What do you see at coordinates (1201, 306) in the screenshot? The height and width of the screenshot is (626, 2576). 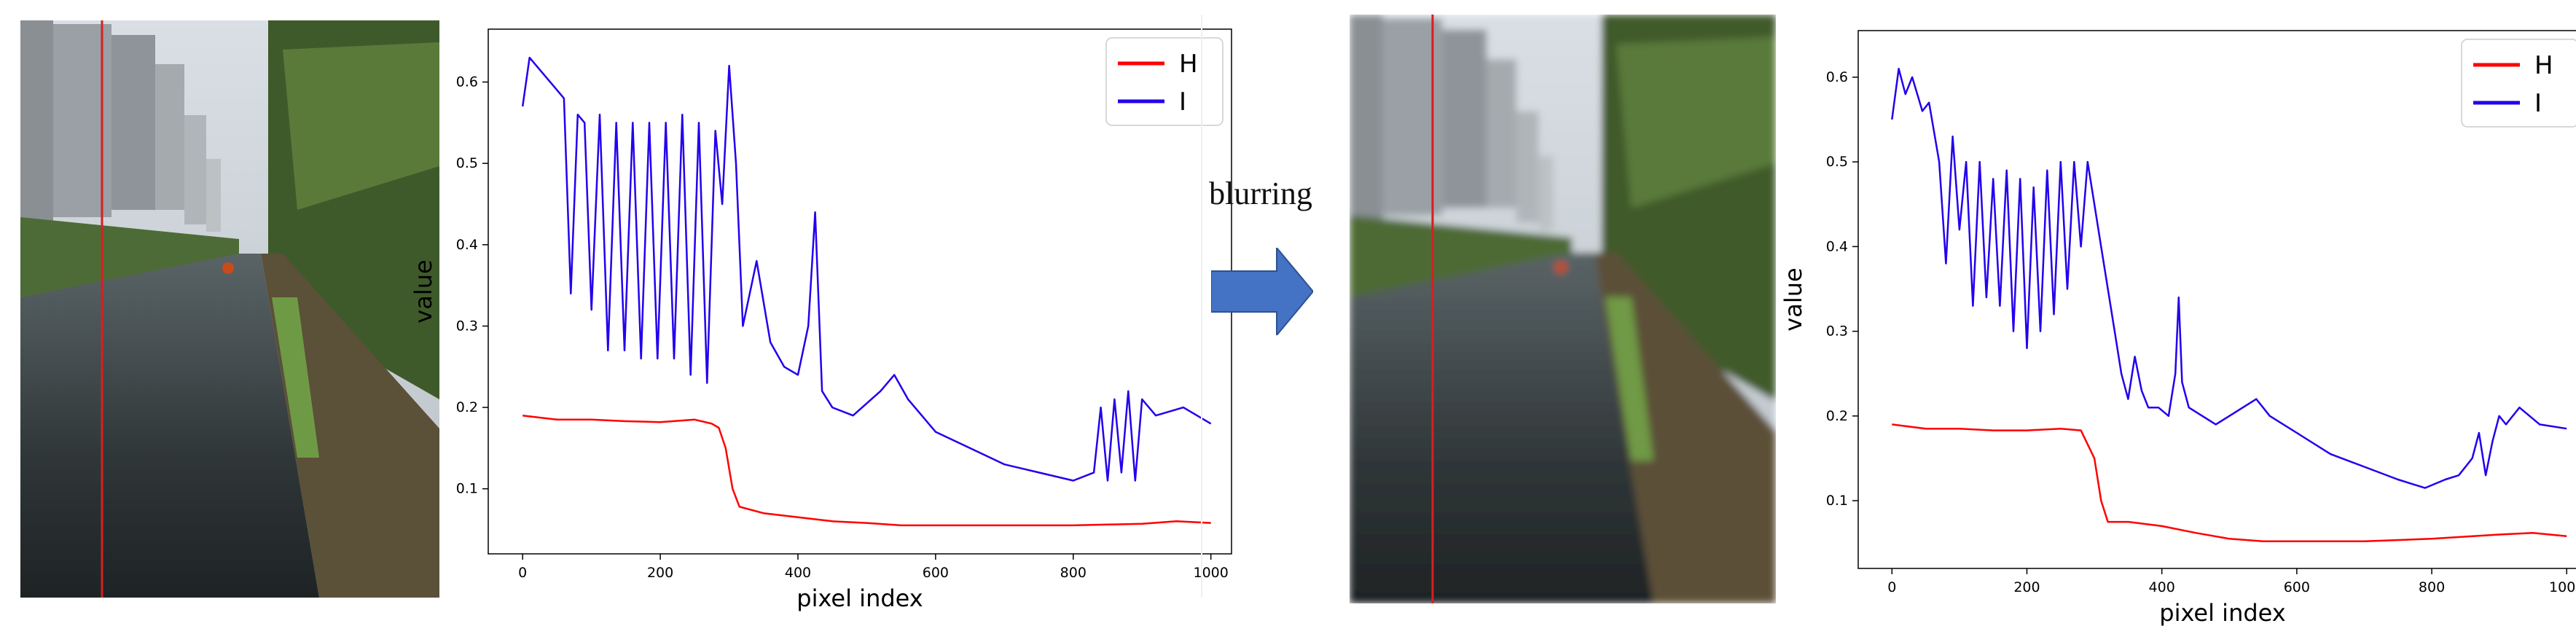 I see `panel-divider` at bounding box center [1201, 306].